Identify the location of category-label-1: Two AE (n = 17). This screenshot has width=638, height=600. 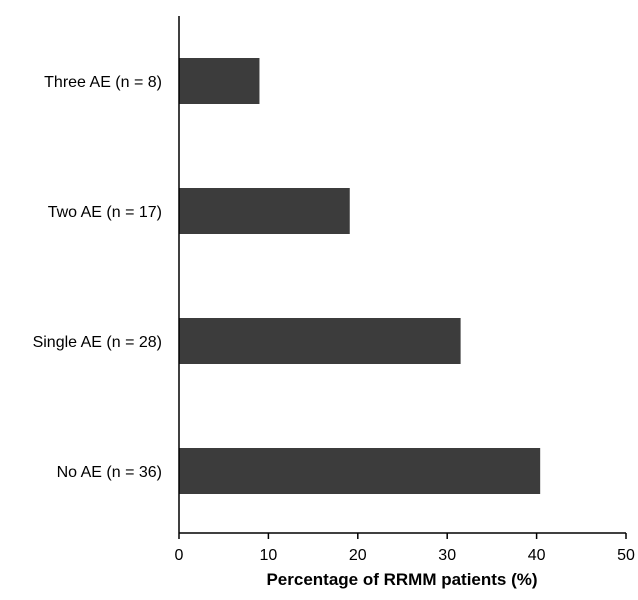
(105, 212).